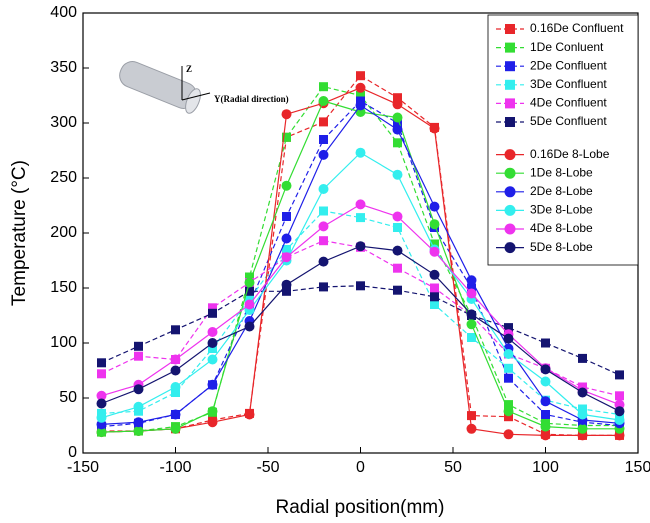  What do you see at coordinates (189, 69) in the screenshot?
I see `inset-z-label: Z` at bounding box center [189, 69].